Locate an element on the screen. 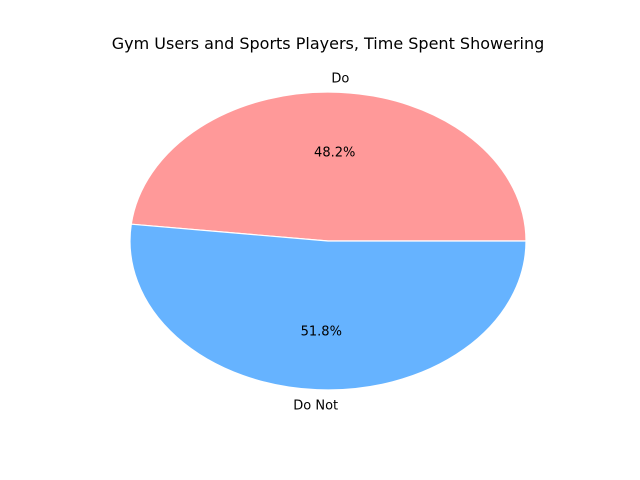 The image size is (640, 480). slice-label-do-not: Do Not is located at coordinates (315, 406).